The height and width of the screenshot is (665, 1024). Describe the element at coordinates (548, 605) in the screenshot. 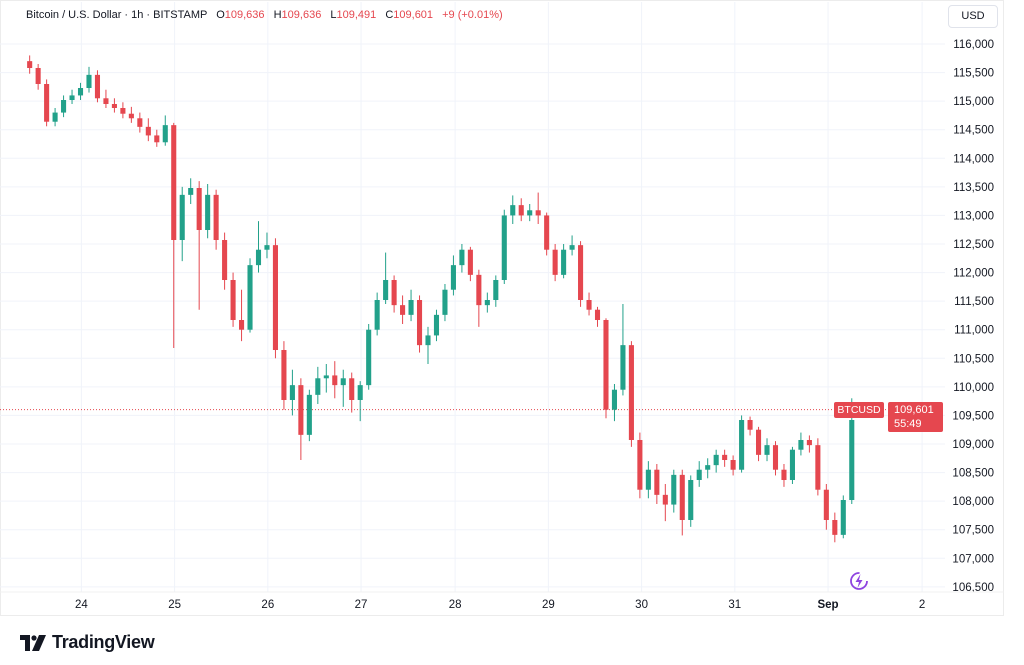

I see `x-tick-label: 29` at that location.